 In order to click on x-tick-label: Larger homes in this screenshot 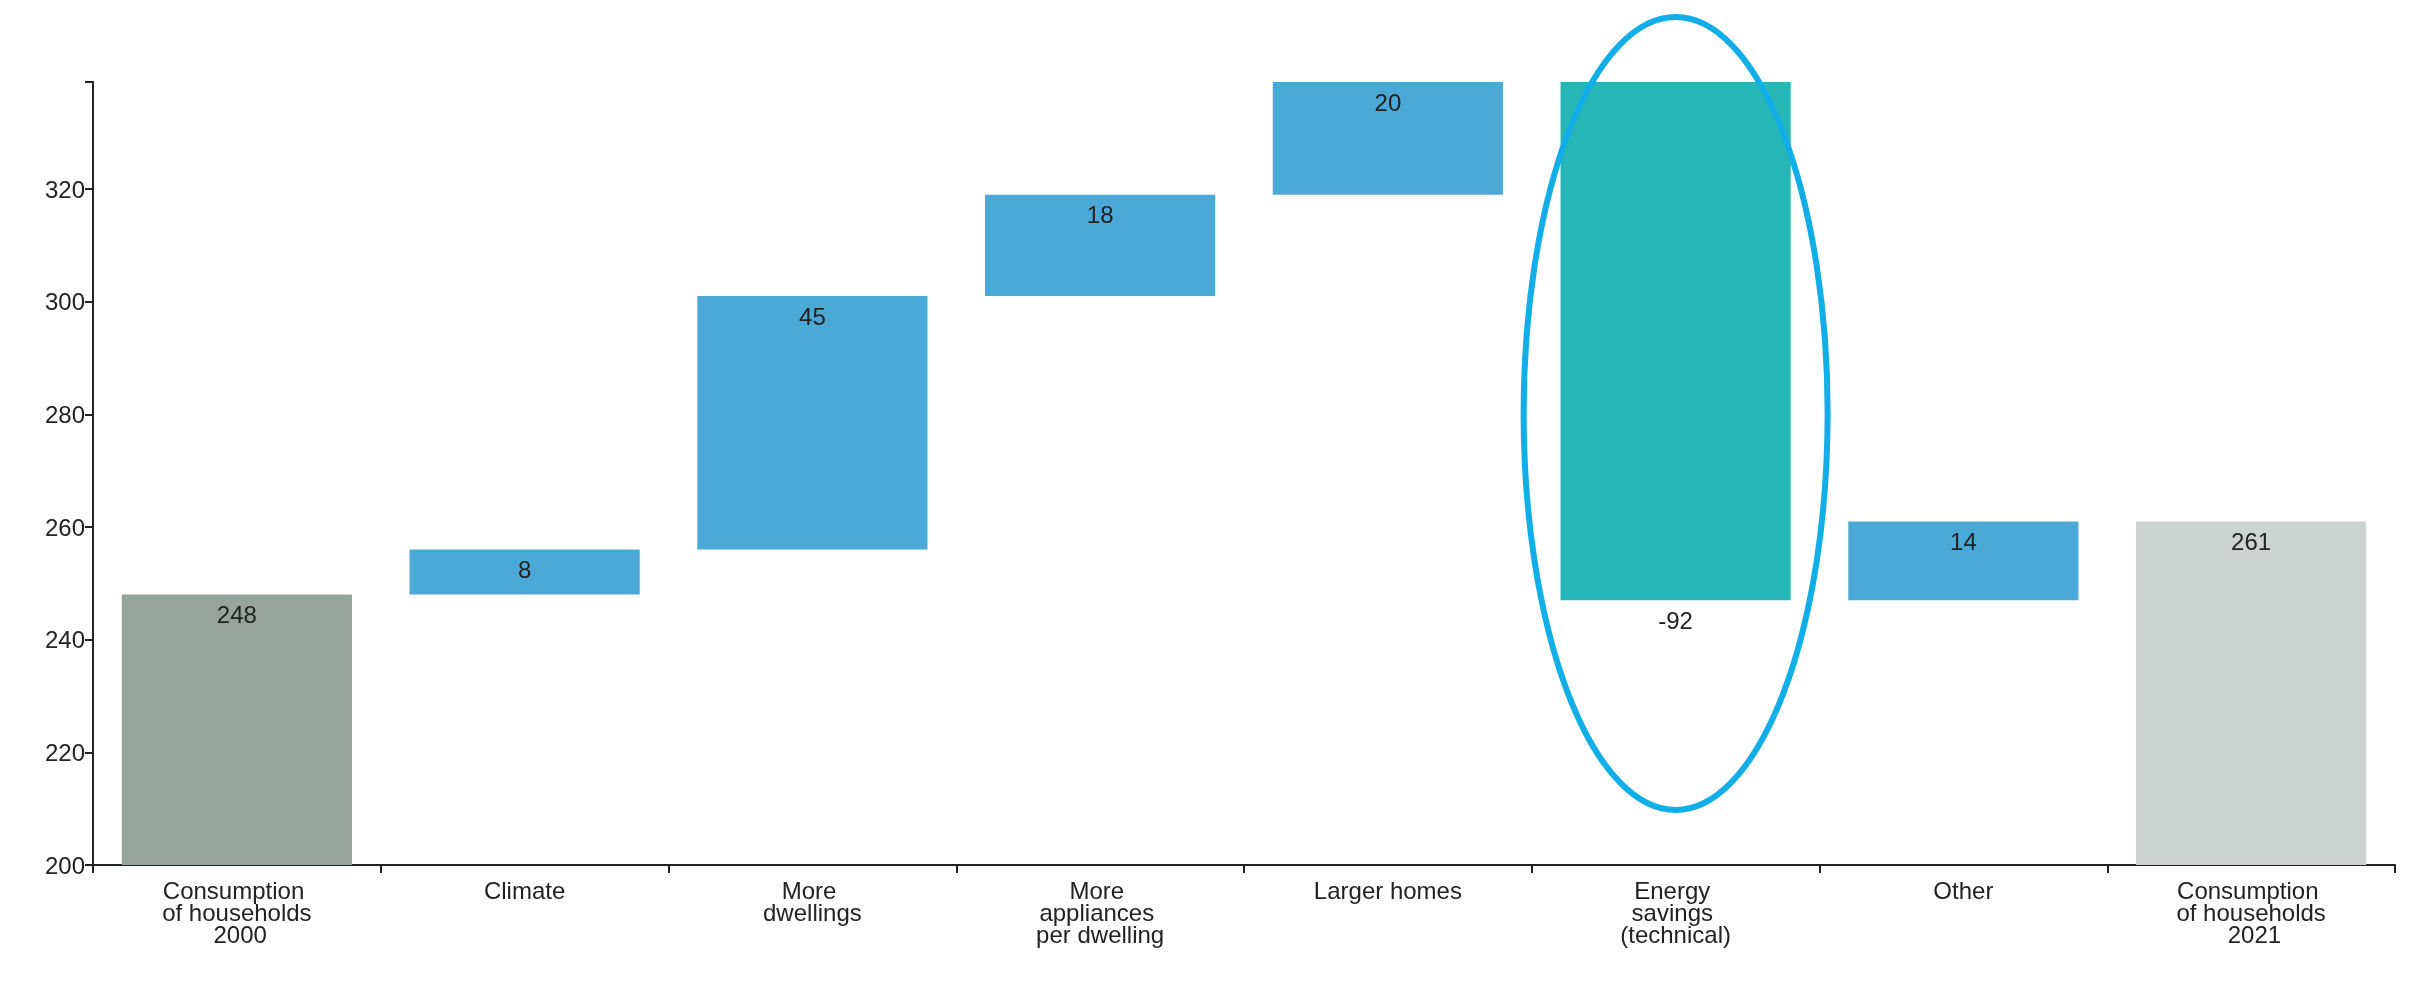, I will do `click(1387, 890)`.